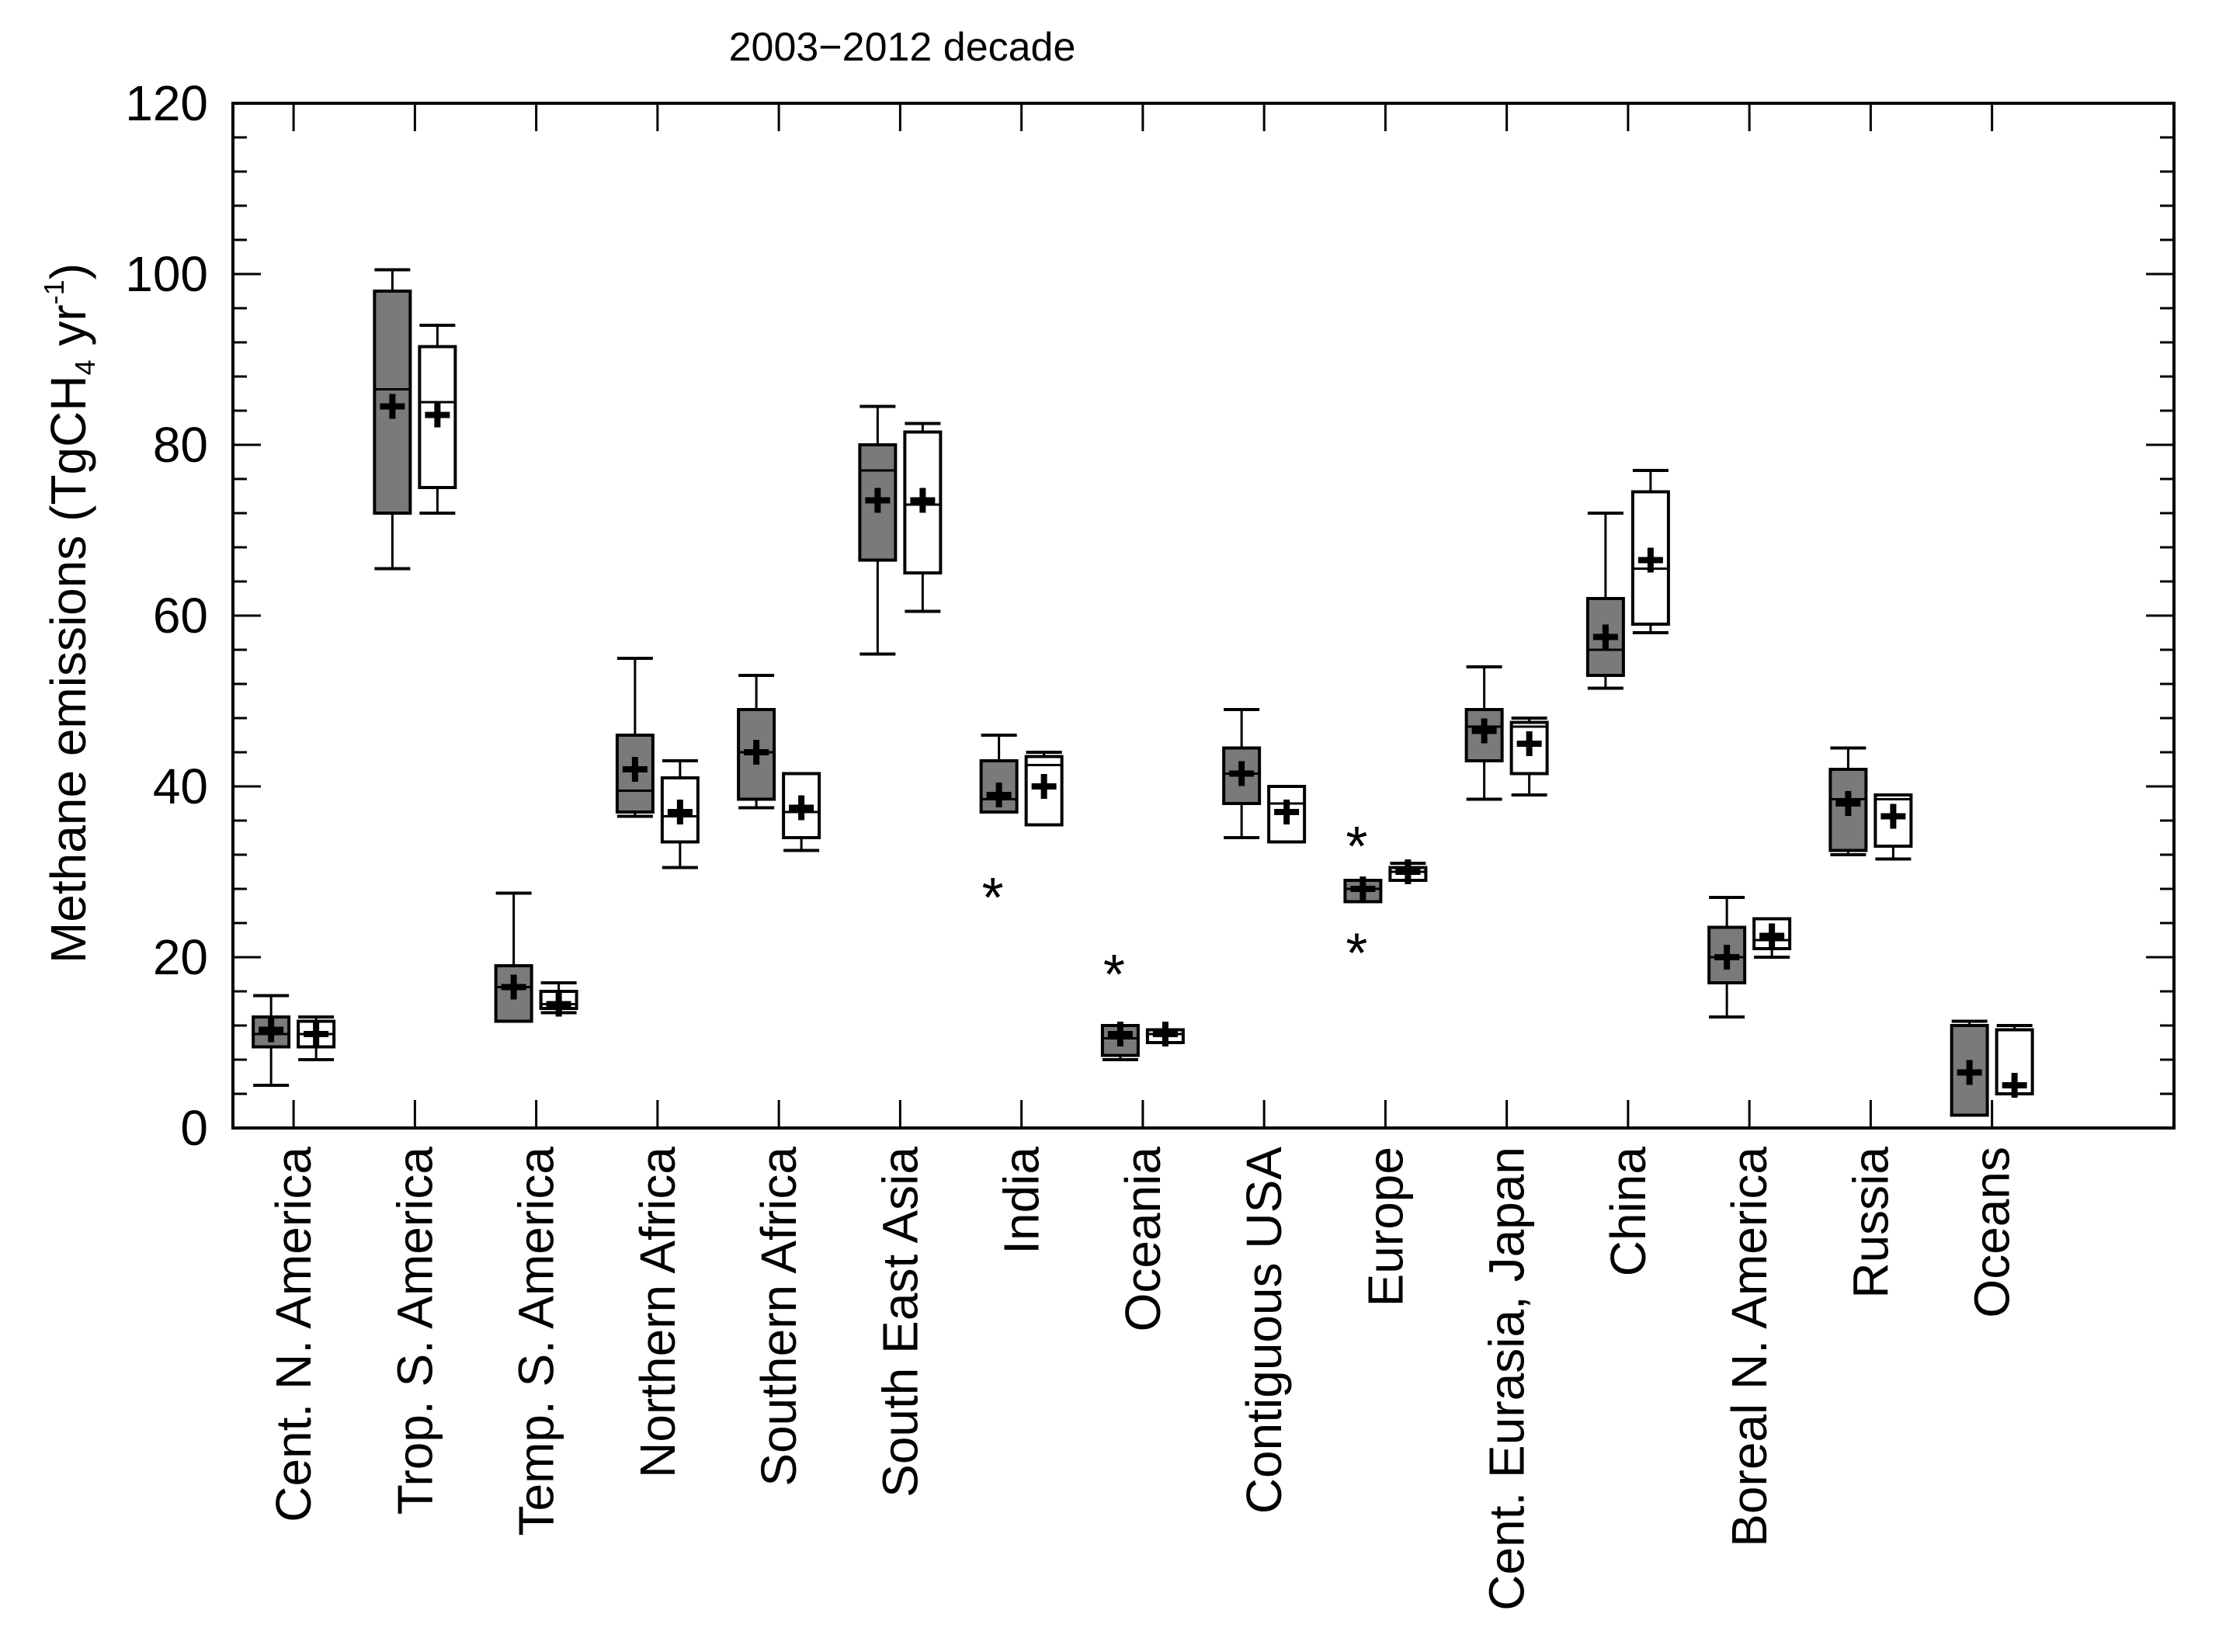  What do you see at coordinates (1385, 1227) in the screenshot?
I see `x-tick-label: Europe` at bounding box center [1385, 1227].